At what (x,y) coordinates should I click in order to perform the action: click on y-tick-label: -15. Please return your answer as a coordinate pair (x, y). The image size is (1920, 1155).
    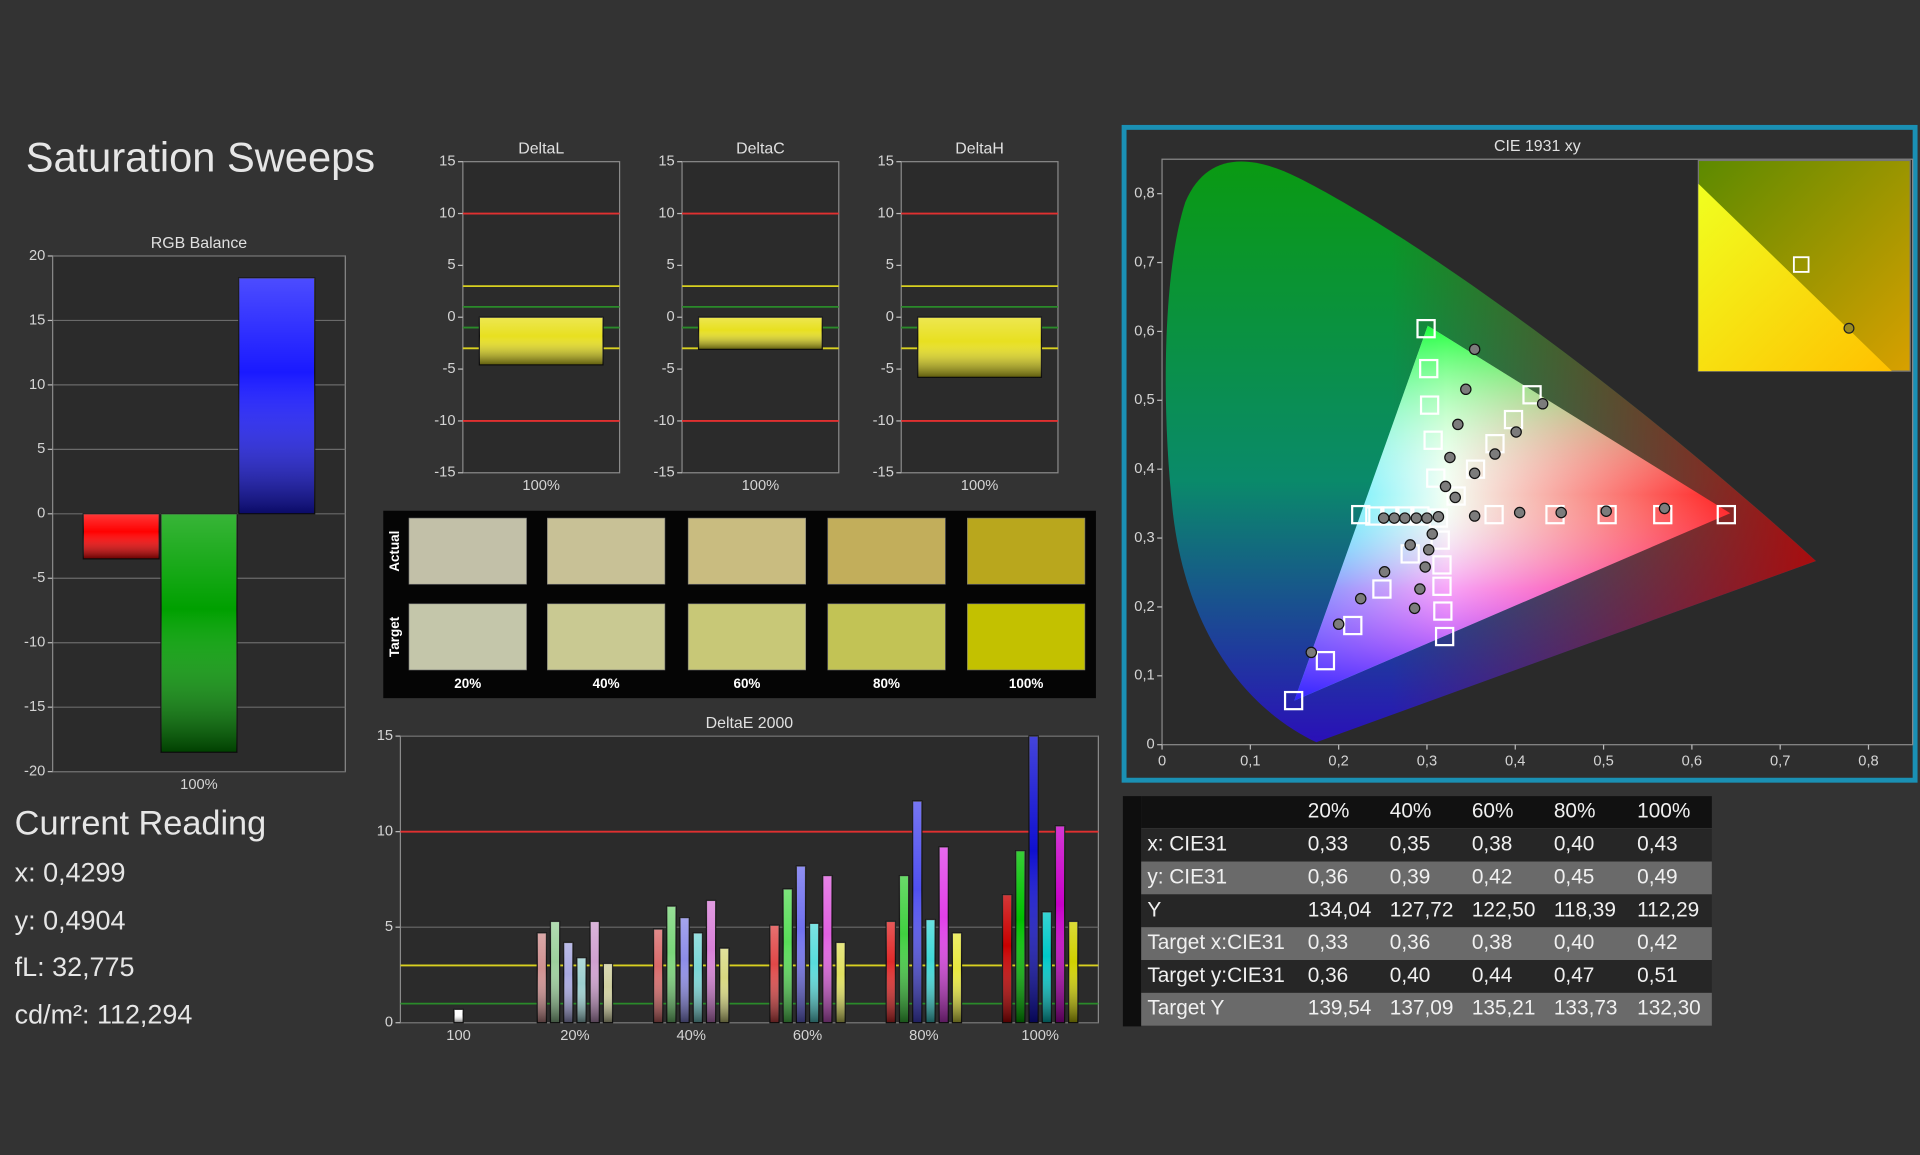
    Looking at the image, I should click on (663, 473).